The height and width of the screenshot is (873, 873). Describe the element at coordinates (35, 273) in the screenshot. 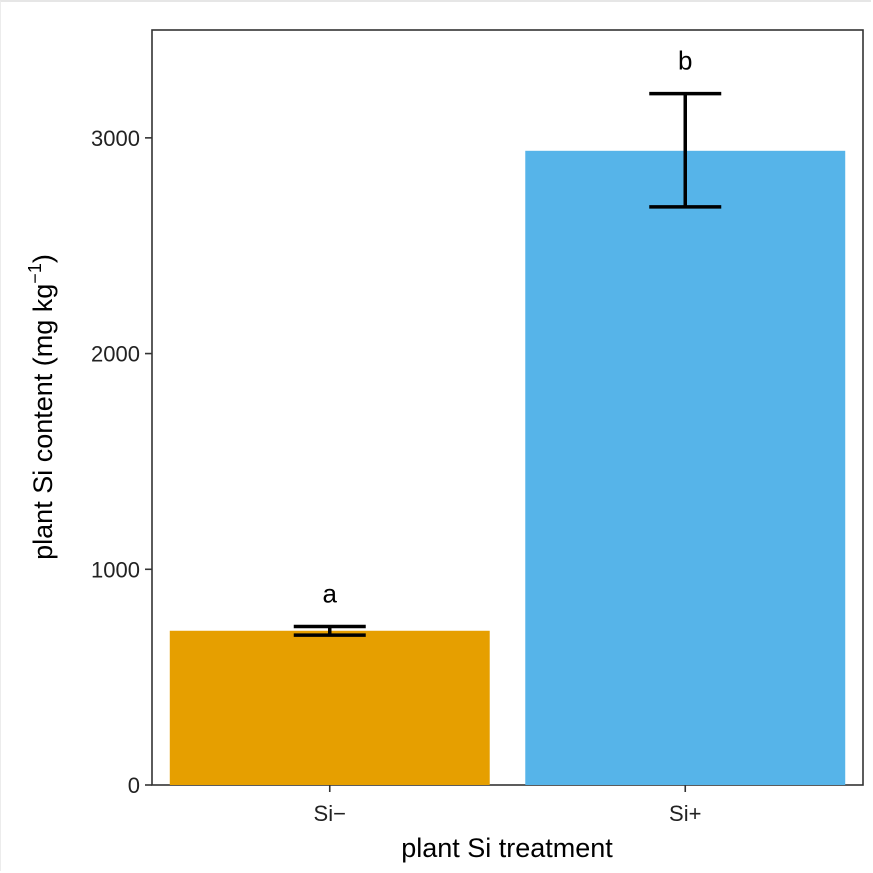

I see `y-axis-title-superscript: −1` at that location.